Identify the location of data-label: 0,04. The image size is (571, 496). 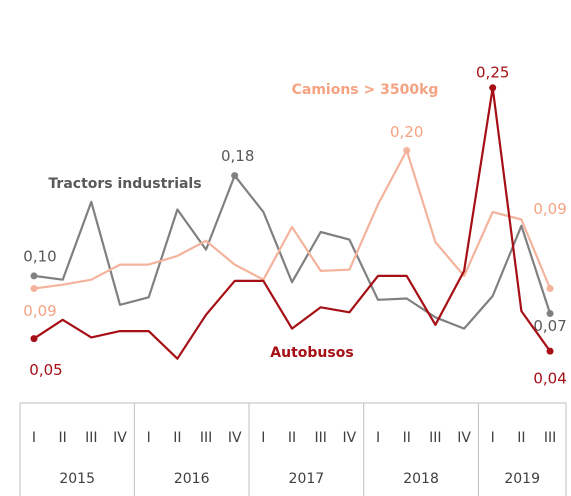
(549, 379).